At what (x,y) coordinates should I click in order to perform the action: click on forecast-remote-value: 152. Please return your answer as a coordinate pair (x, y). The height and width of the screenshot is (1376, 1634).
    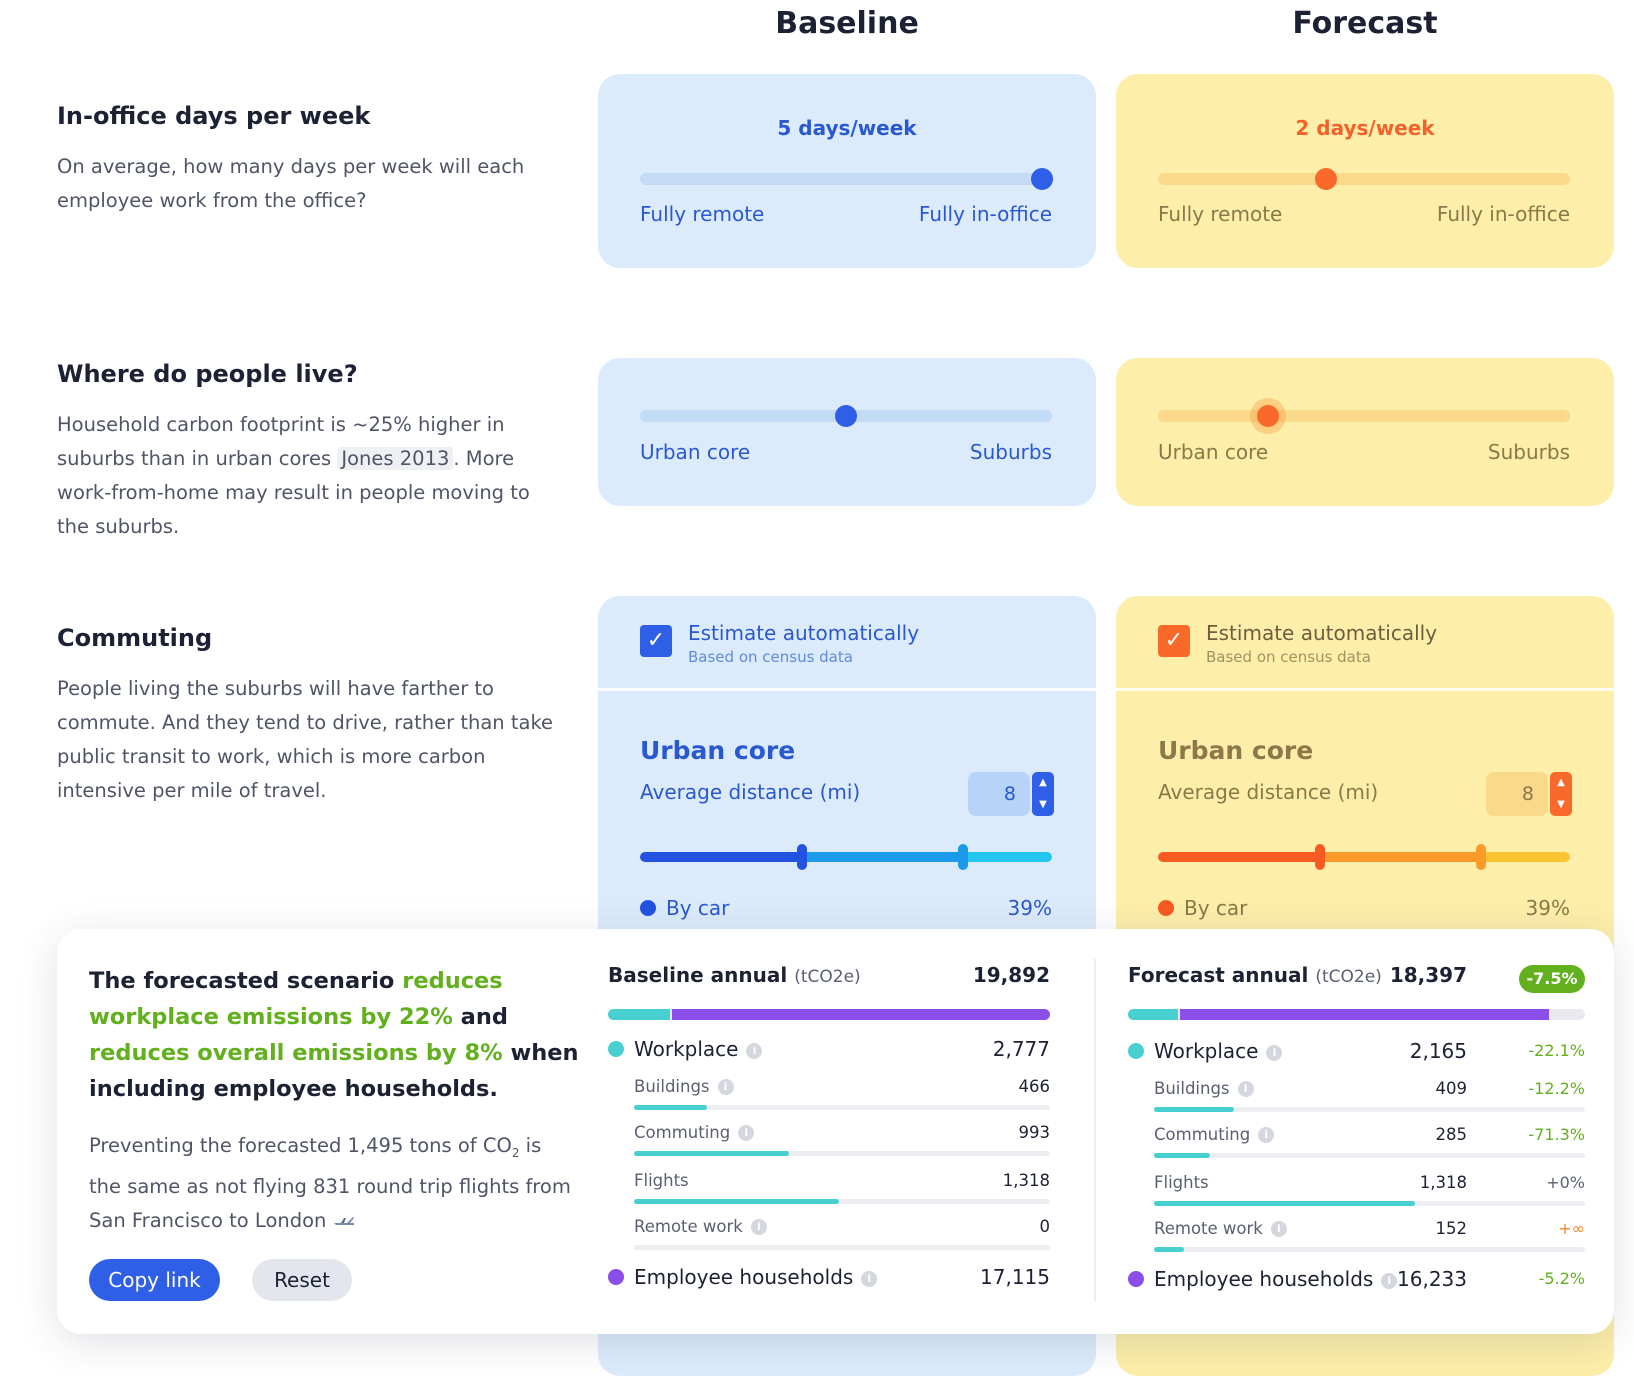
    Looking at the image, I should click on (1451, 1228).